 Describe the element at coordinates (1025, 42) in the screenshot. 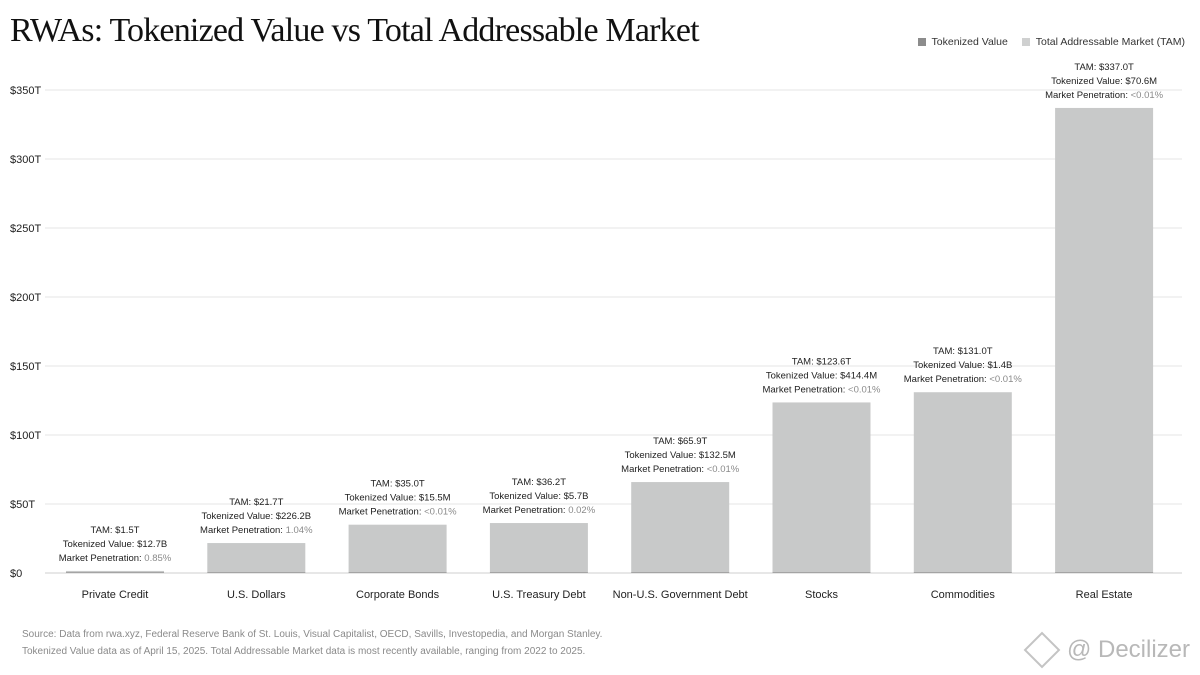

I see `legend-swatch-tam` at that location.